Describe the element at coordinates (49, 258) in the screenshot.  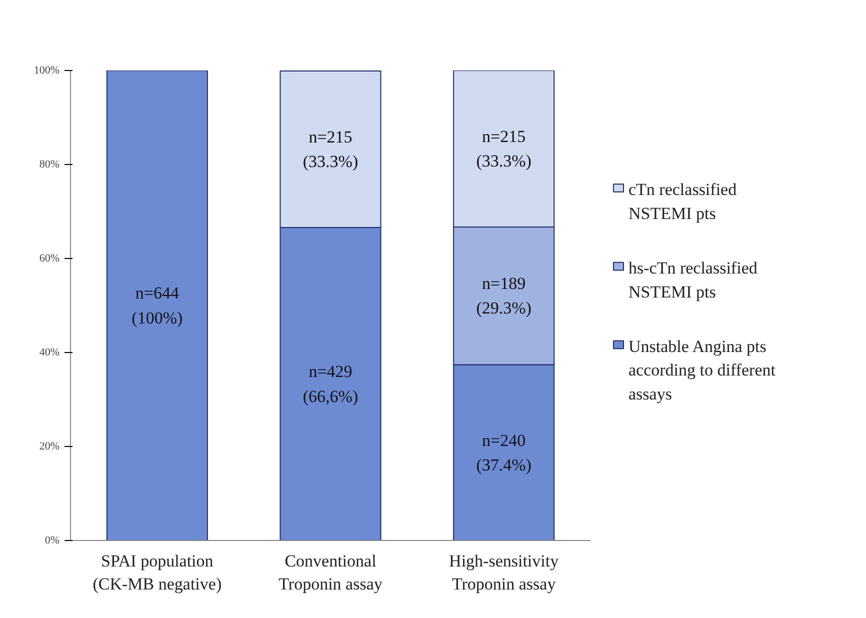
I see `y-tick-label: 60%` at that location.